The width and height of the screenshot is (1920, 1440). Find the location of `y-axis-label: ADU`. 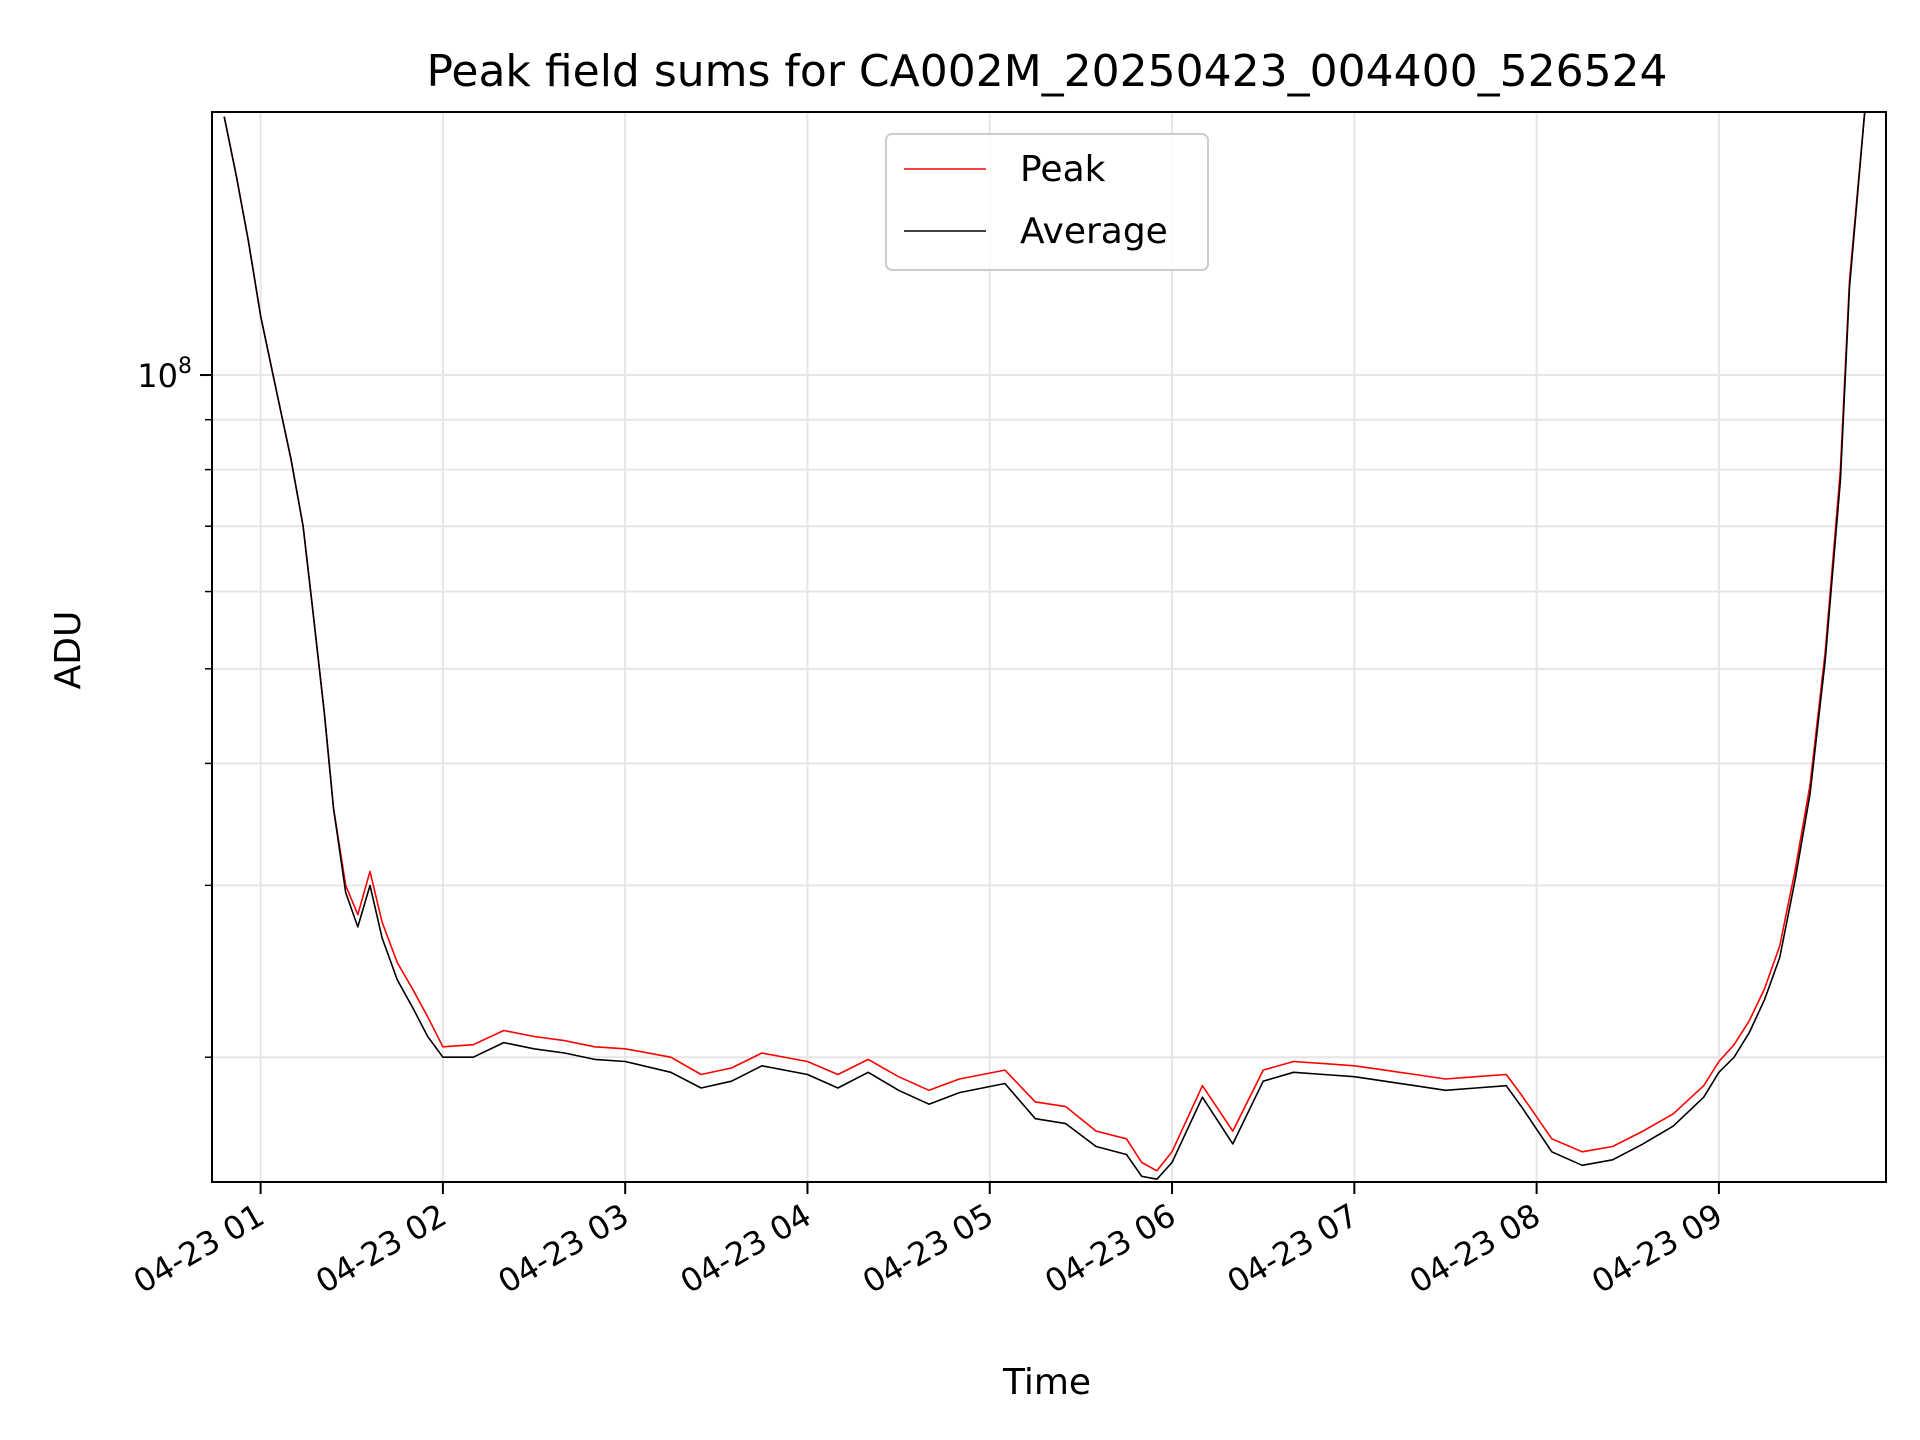

y-axis-label: ADU is located at coordinates (68, 650).